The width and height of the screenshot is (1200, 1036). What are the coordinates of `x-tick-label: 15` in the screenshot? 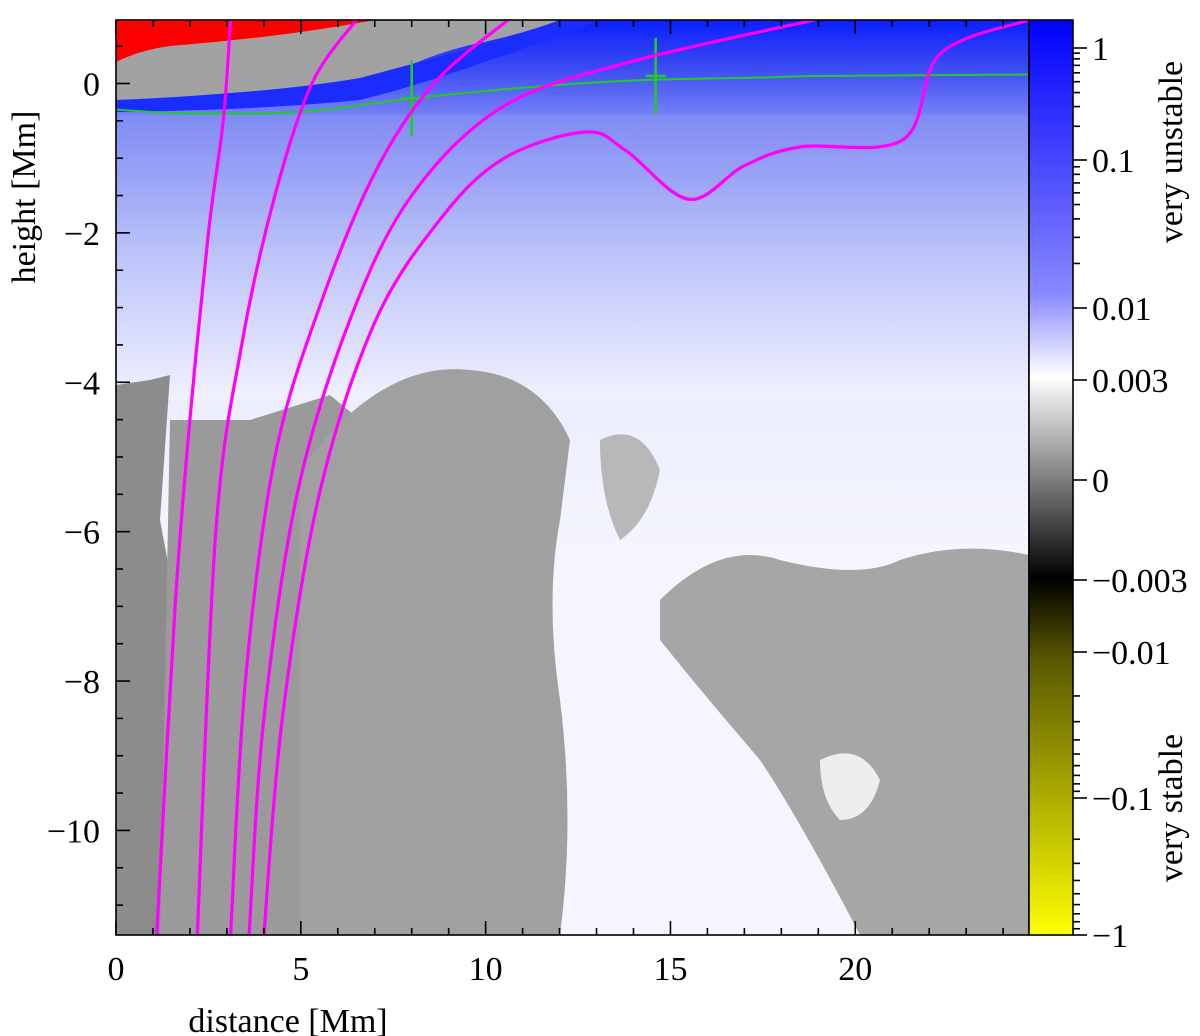 It's located at (670, 969).